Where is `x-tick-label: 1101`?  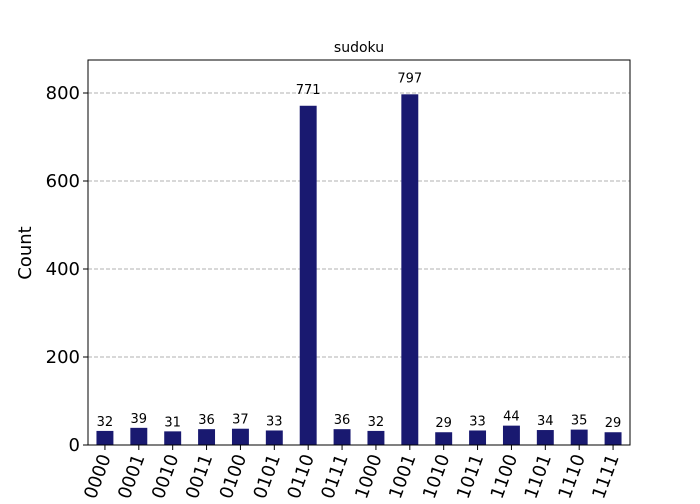
x-tick-label: 1101 is located at coordinates (538, 476).